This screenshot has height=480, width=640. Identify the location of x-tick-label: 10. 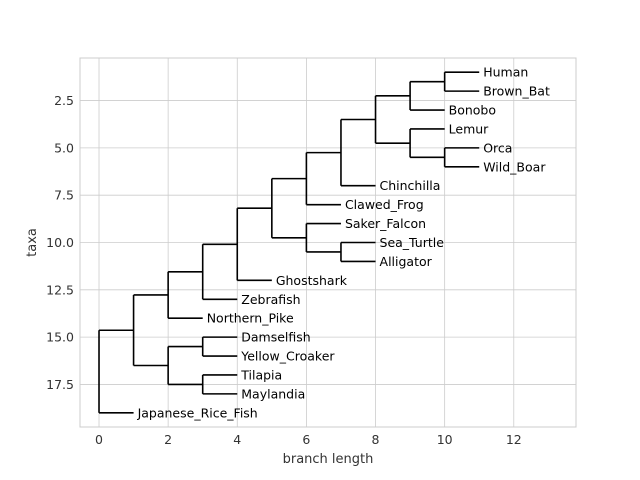
(445, 439).